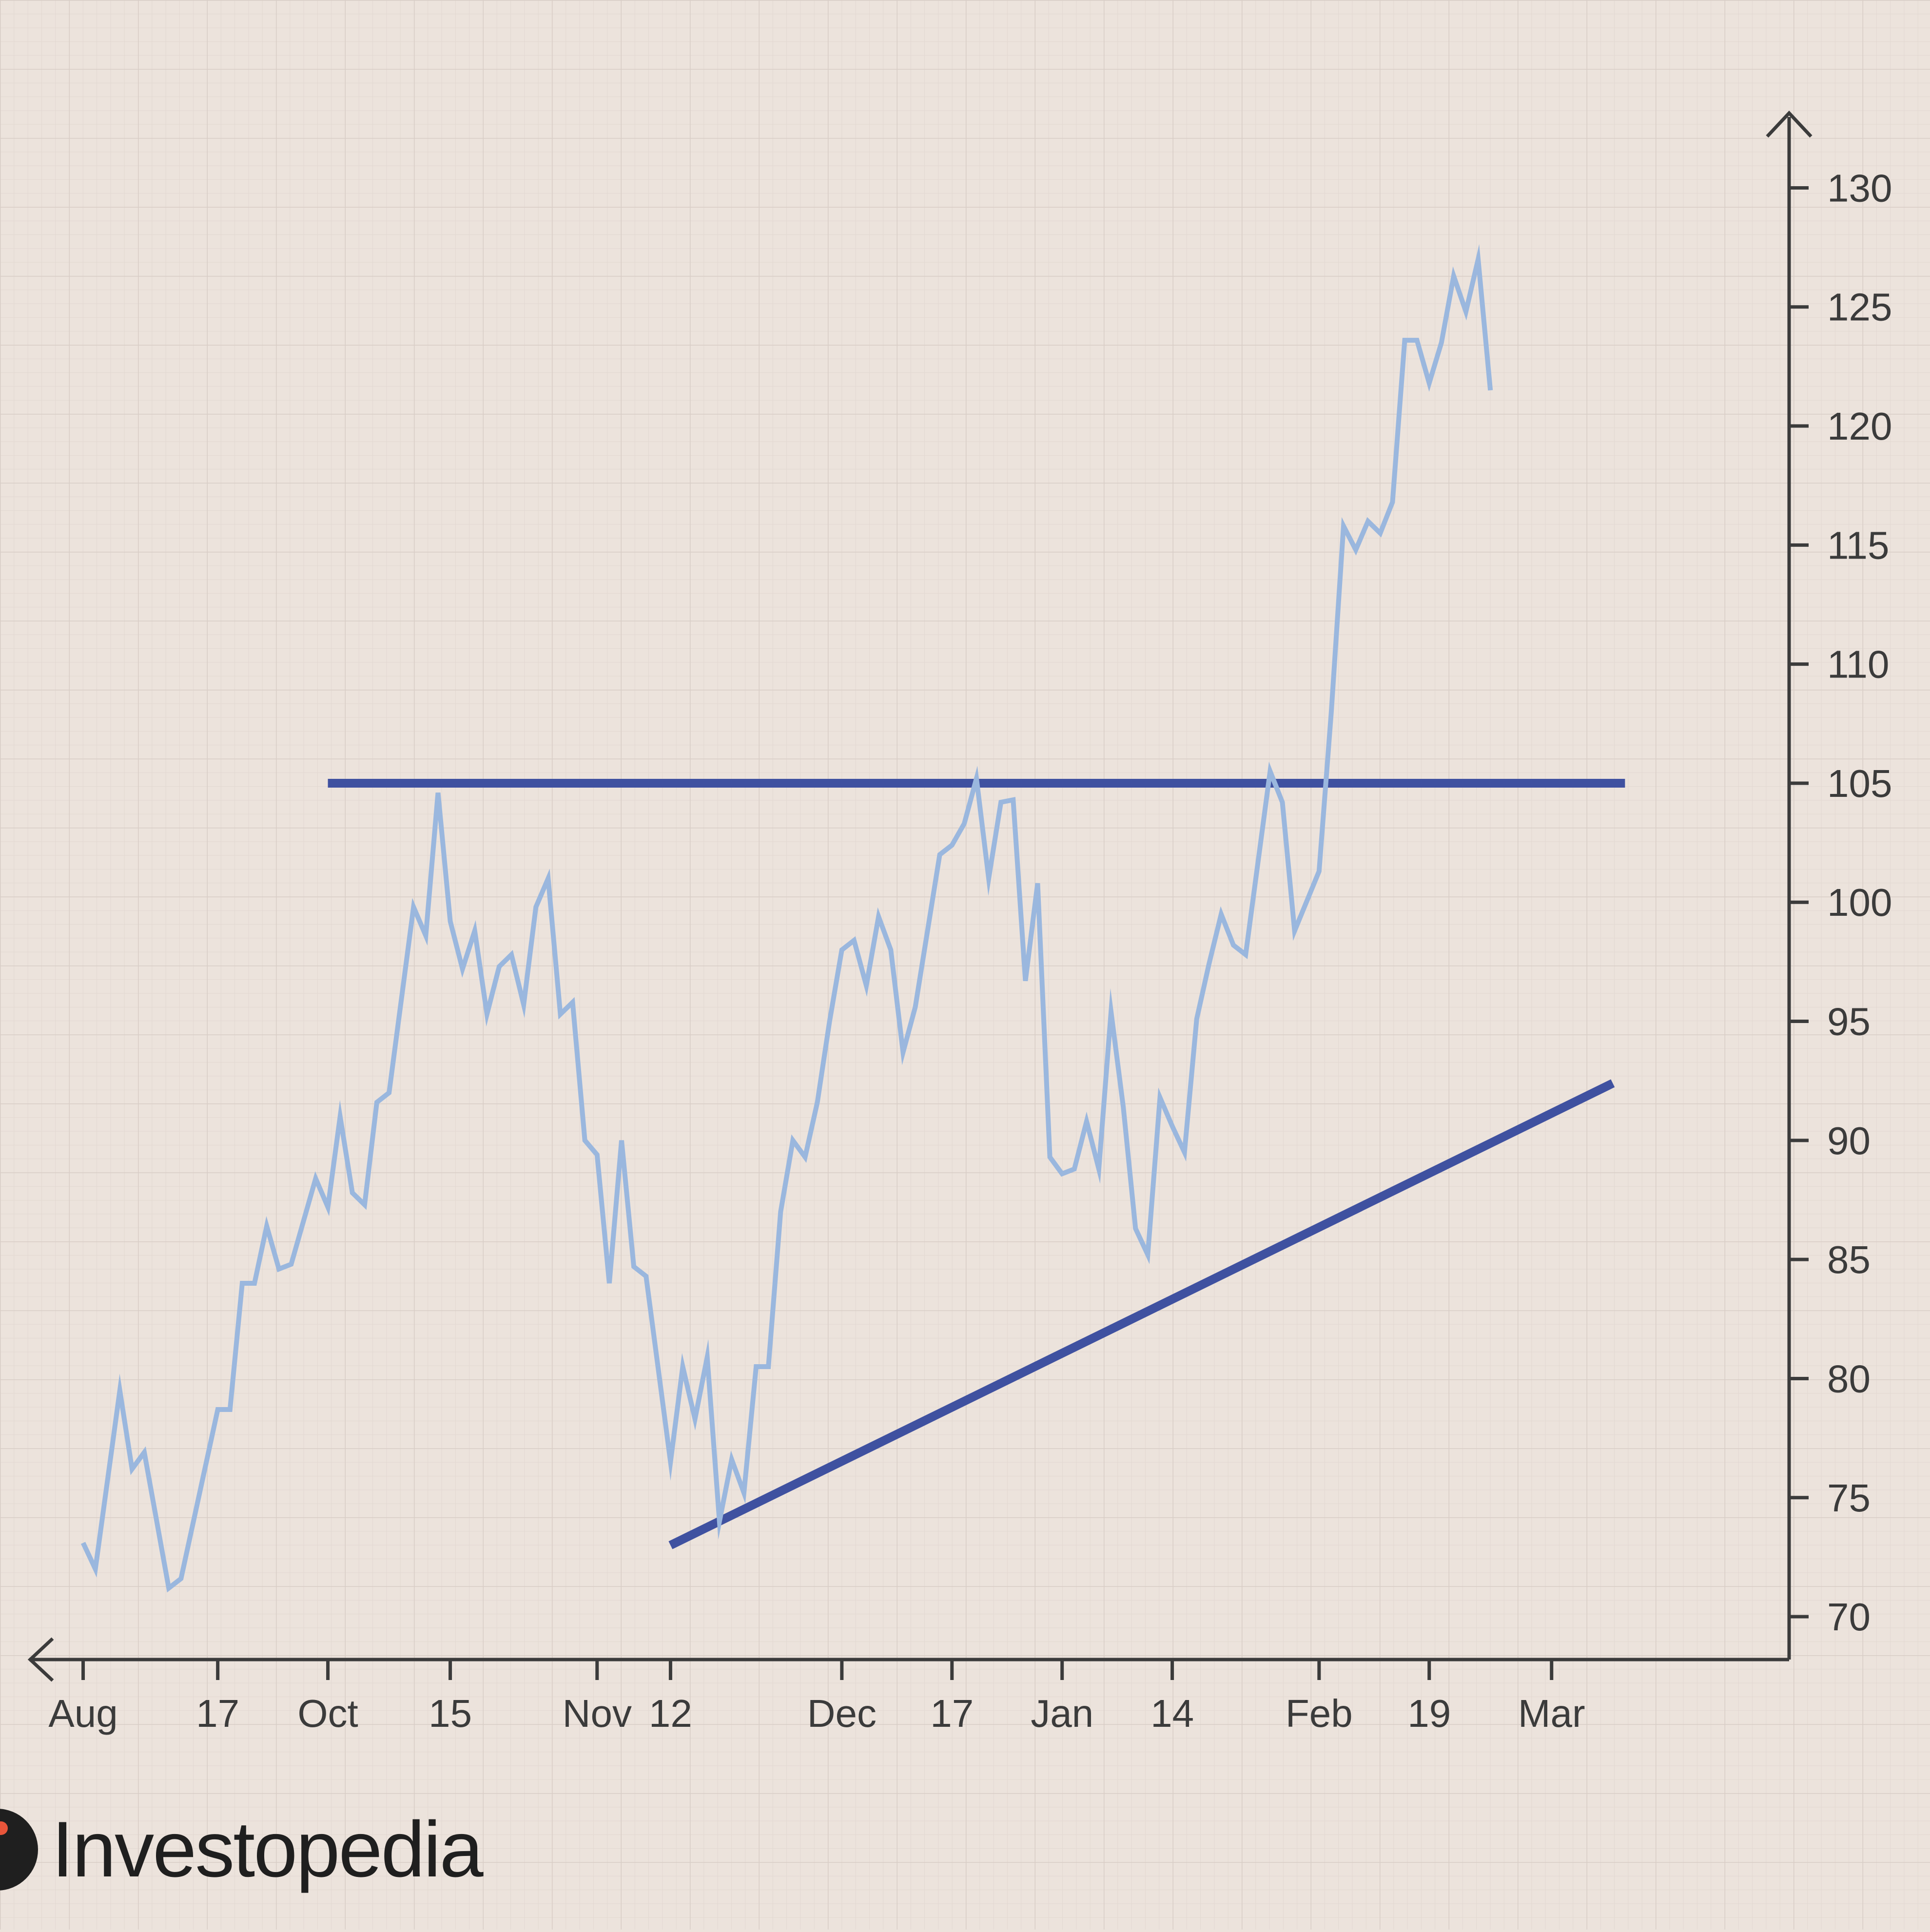 Image resolution: width=1930 pixels, height=1932 pixels. What do you see at coordinates (1849, 1617) in the screenshot?
I see `y-tick-label: 70` at bounding box center [1849, 1617].